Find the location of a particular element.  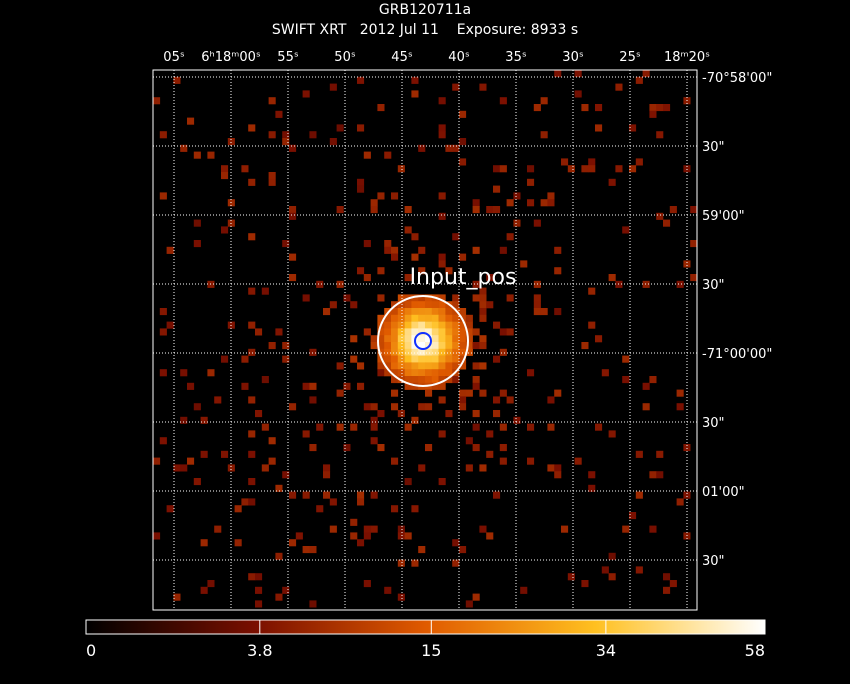

dec-label: 30" is located at coordinates (713, 147).